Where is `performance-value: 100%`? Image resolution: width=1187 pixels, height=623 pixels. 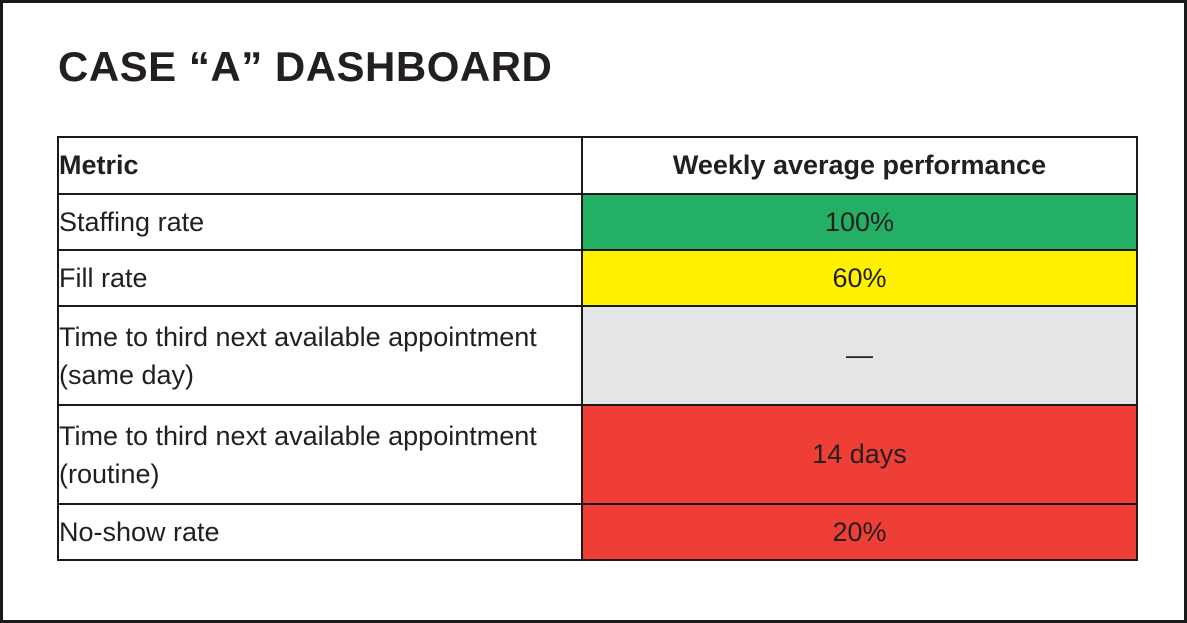 performance-value: 100% is located at coordinates (859, 222).